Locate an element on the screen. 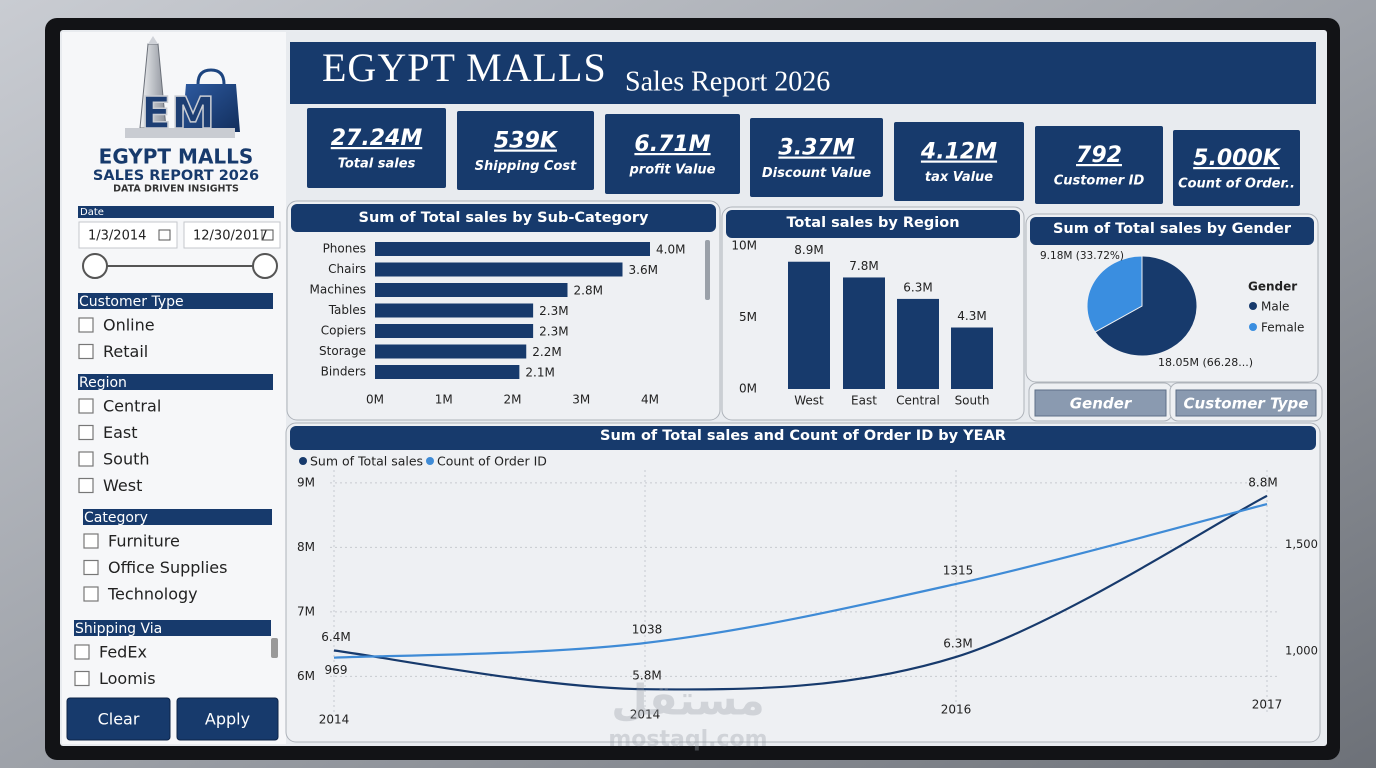 This screenshot has width=1376, height=768. filter-option: South is located at coordinates (126, 459).